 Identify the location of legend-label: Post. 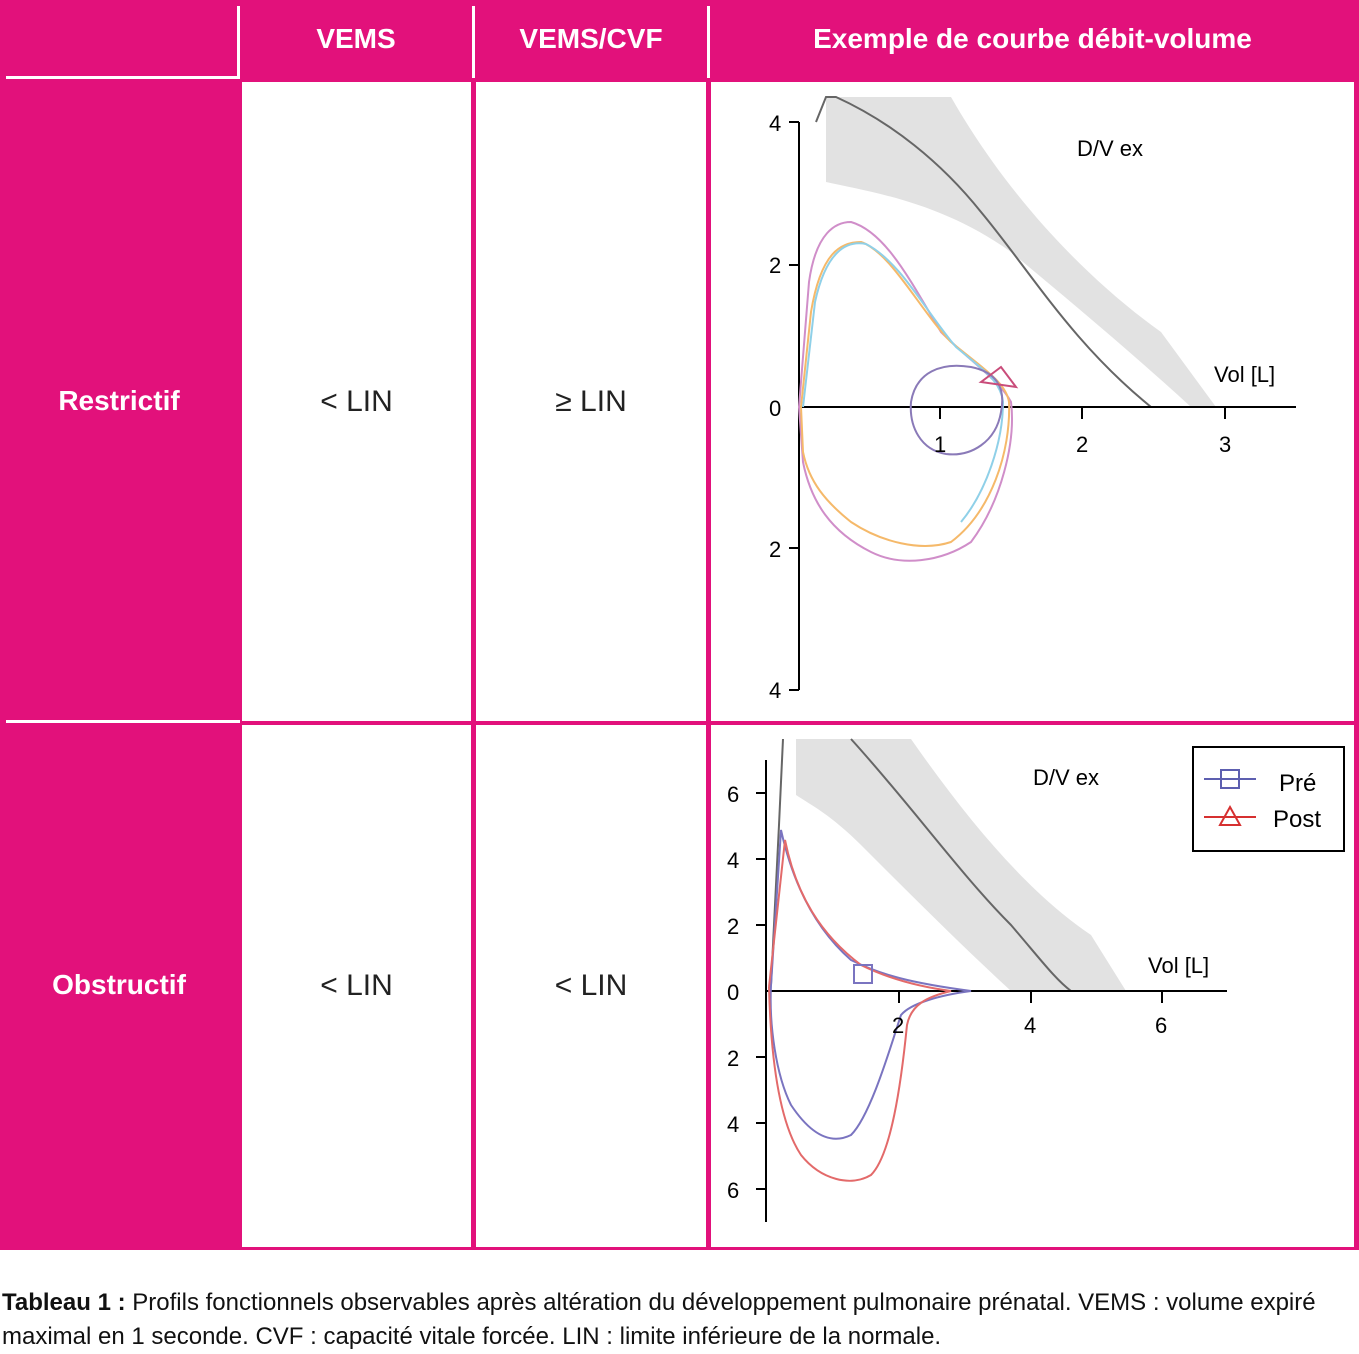
(1297, 819).